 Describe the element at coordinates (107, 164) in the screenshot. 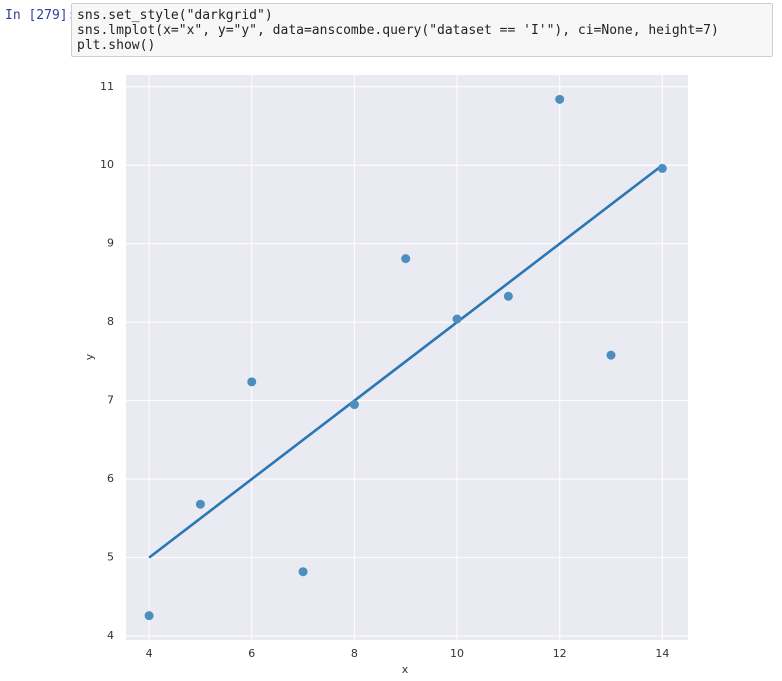

I see `y-tick-label: 10` at that location.